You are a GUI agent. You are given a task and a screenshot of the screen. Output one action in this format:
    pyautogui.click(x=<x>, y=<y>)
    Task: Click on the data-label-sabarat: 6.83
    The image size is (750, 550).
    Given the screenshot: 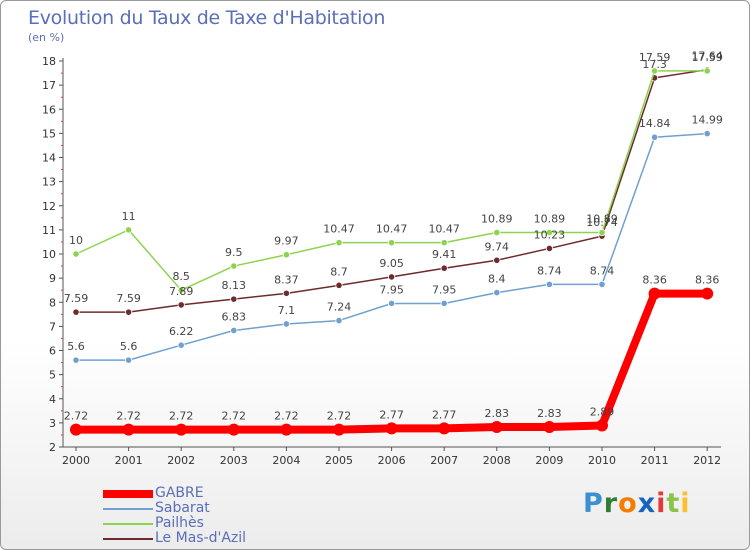 What is the action you would take?
    pyautogui.click(x=234, y=316)
    